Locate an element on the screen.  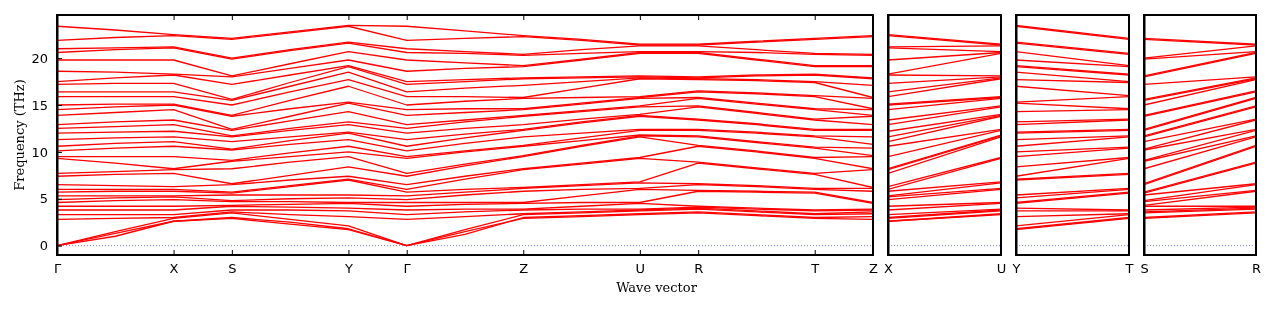
x-axis-title: Wave vector is located at coordinates (657, 287).